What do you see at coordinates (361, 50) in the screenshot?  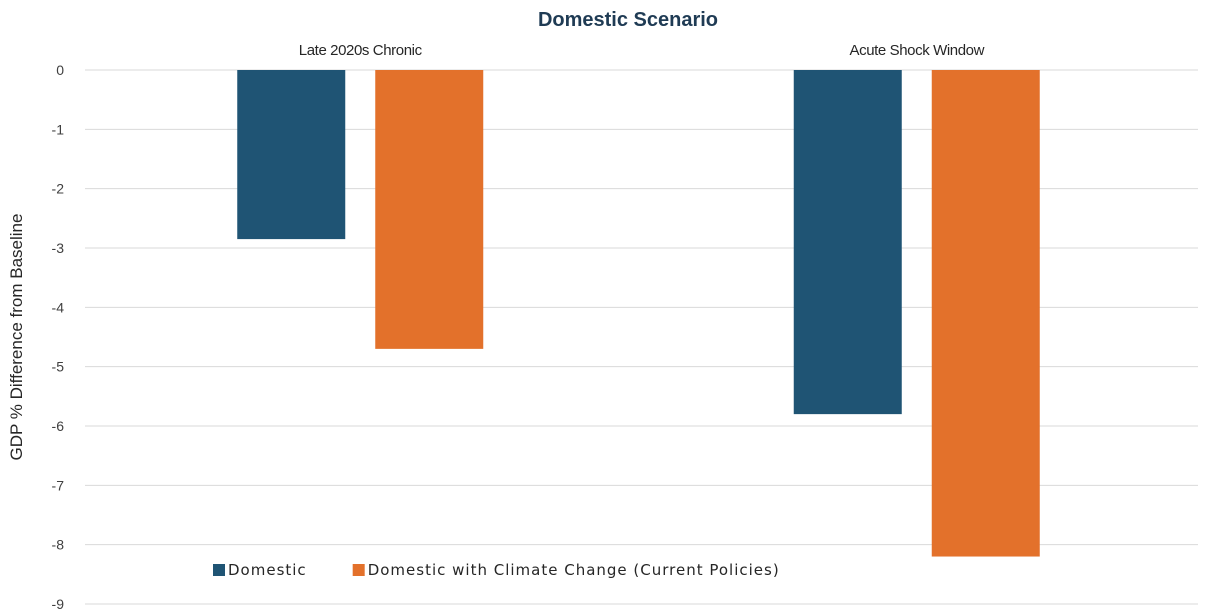 I see `category-label: Late 2020s Chronic` at bounding box center [361, 50].